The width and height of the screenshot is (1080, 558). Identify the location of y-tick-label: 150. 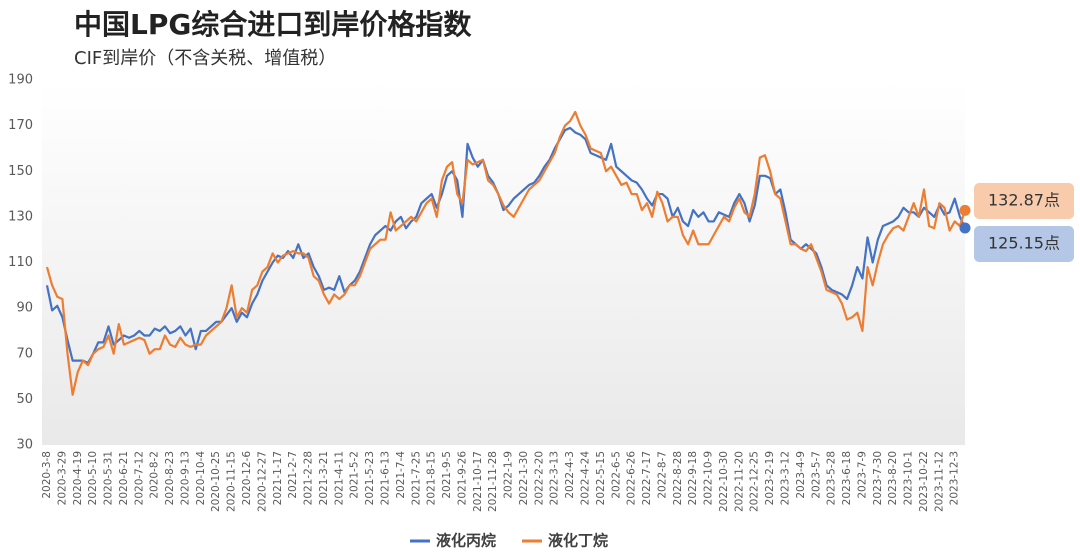
(20, 171).